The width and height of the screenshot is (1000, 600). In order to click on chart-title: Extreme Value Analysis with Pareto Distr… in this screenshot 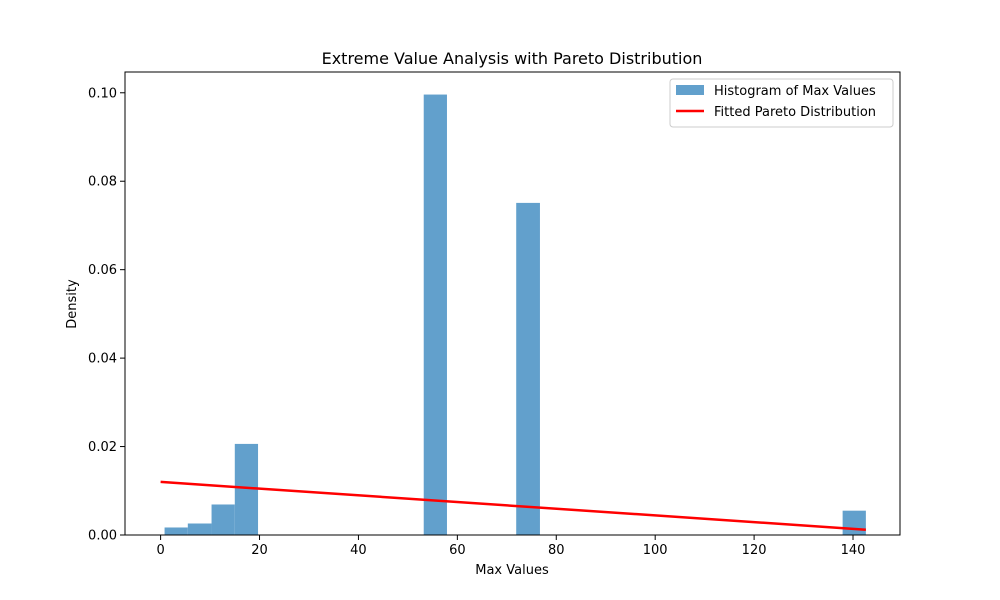, I will do `click(512, 58)`.